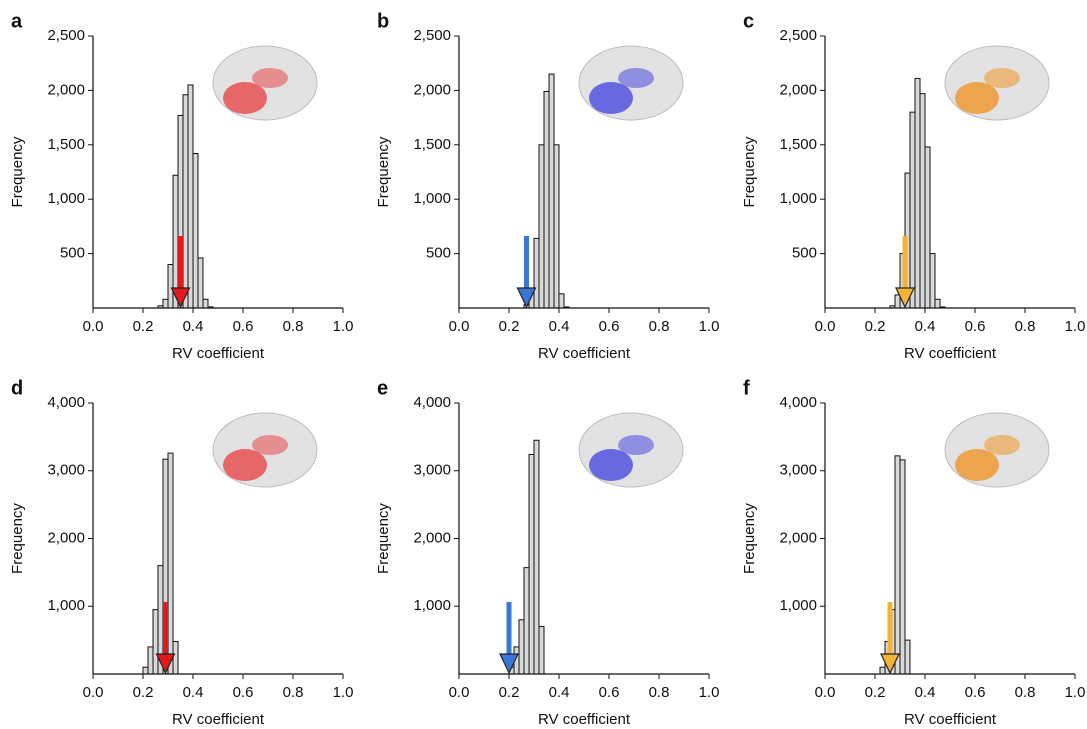  I want to click on panel-label: c, so click(748, 21).